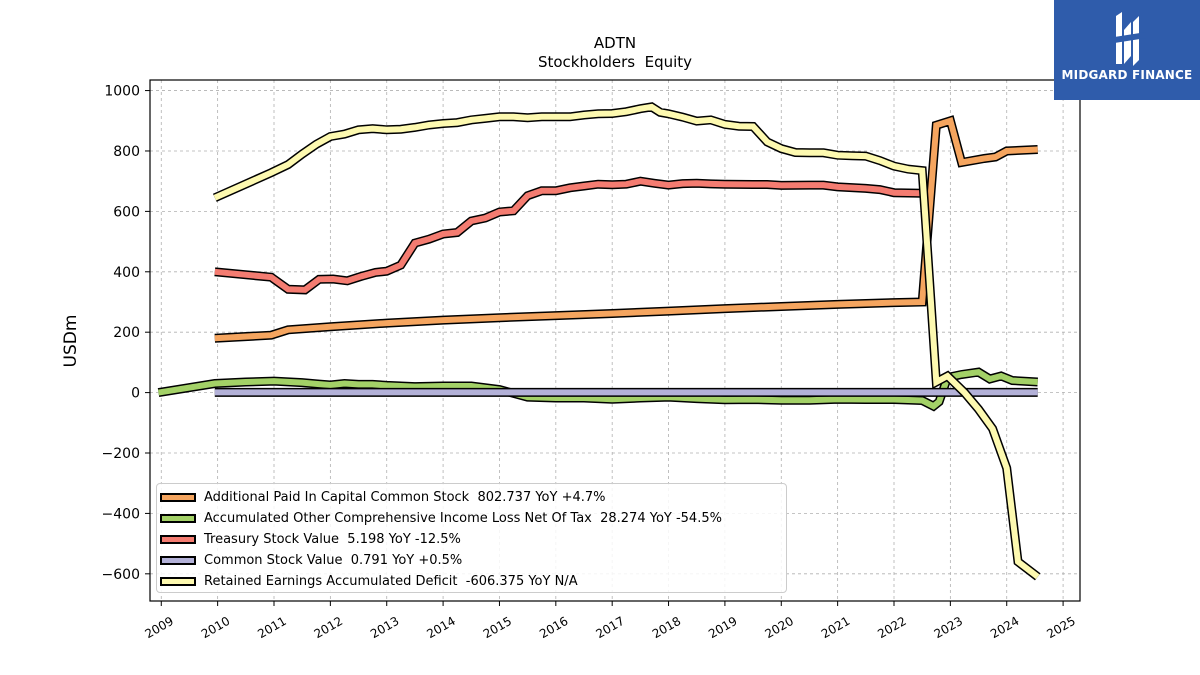  What do you see at coordinates (178, 539) in the screenshot?
I see `legend-swatch-treasury` at bounding box center [178, 539].